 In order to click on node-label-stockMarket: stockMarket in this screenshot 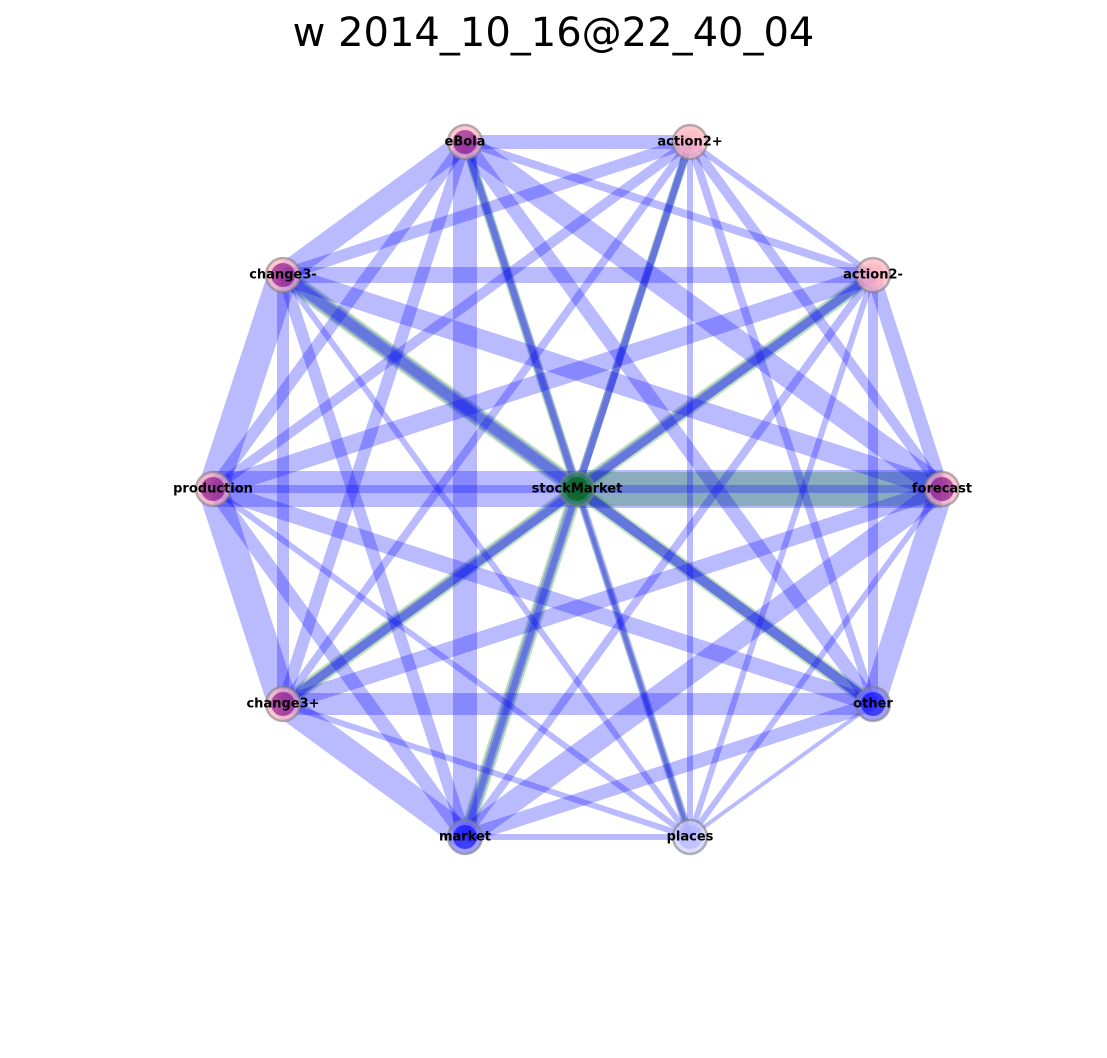, I will do `click(577, 489)`.